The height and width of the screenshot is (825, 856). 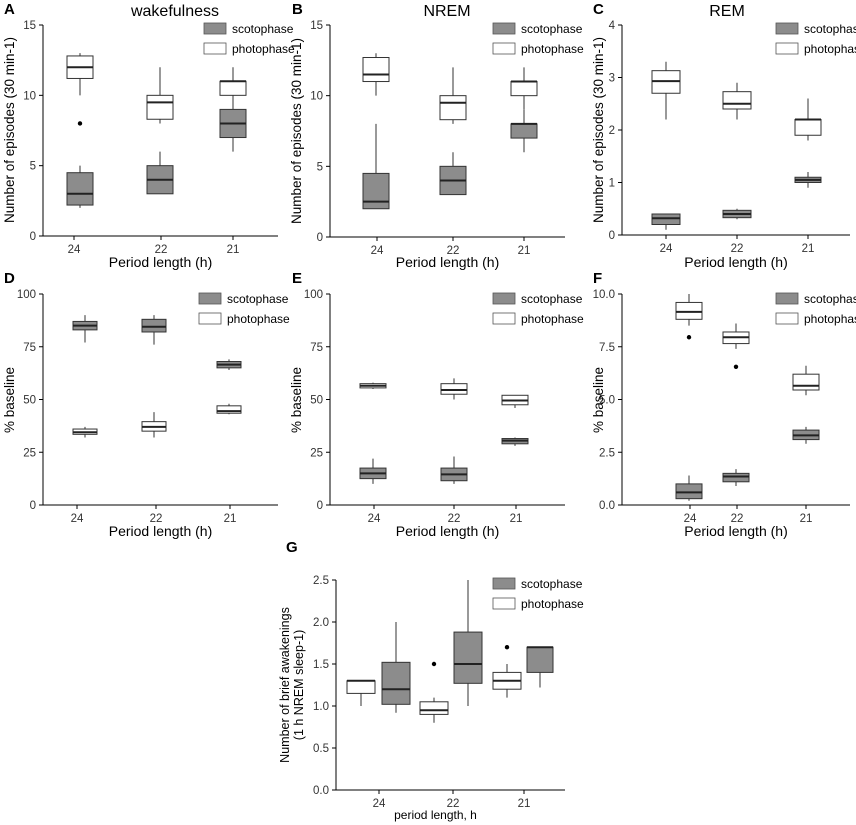 I want to click on y-tick-label: 1, so click(x=612, y=184).